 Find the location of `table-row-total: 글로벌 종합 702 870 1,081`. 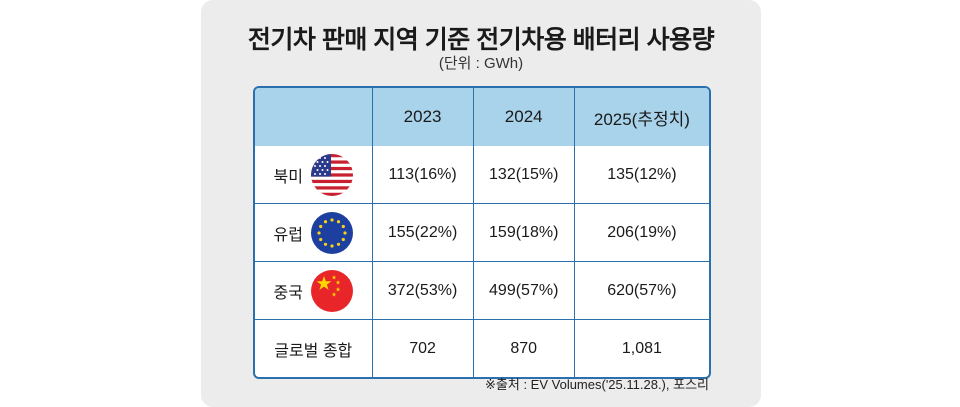

table-row-total: 글로벌 종합 702 870 1,081 is located at coordinates (482, 348).